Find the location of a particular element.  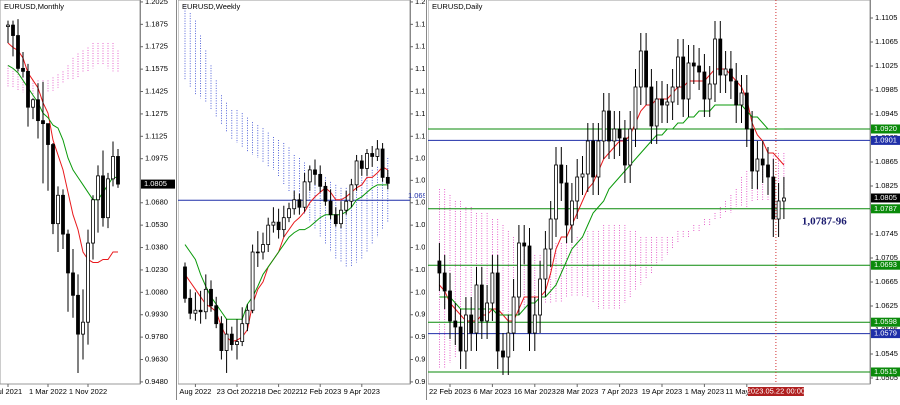

y-tick-label: 1.2025 is located at coordinates (156, 3).